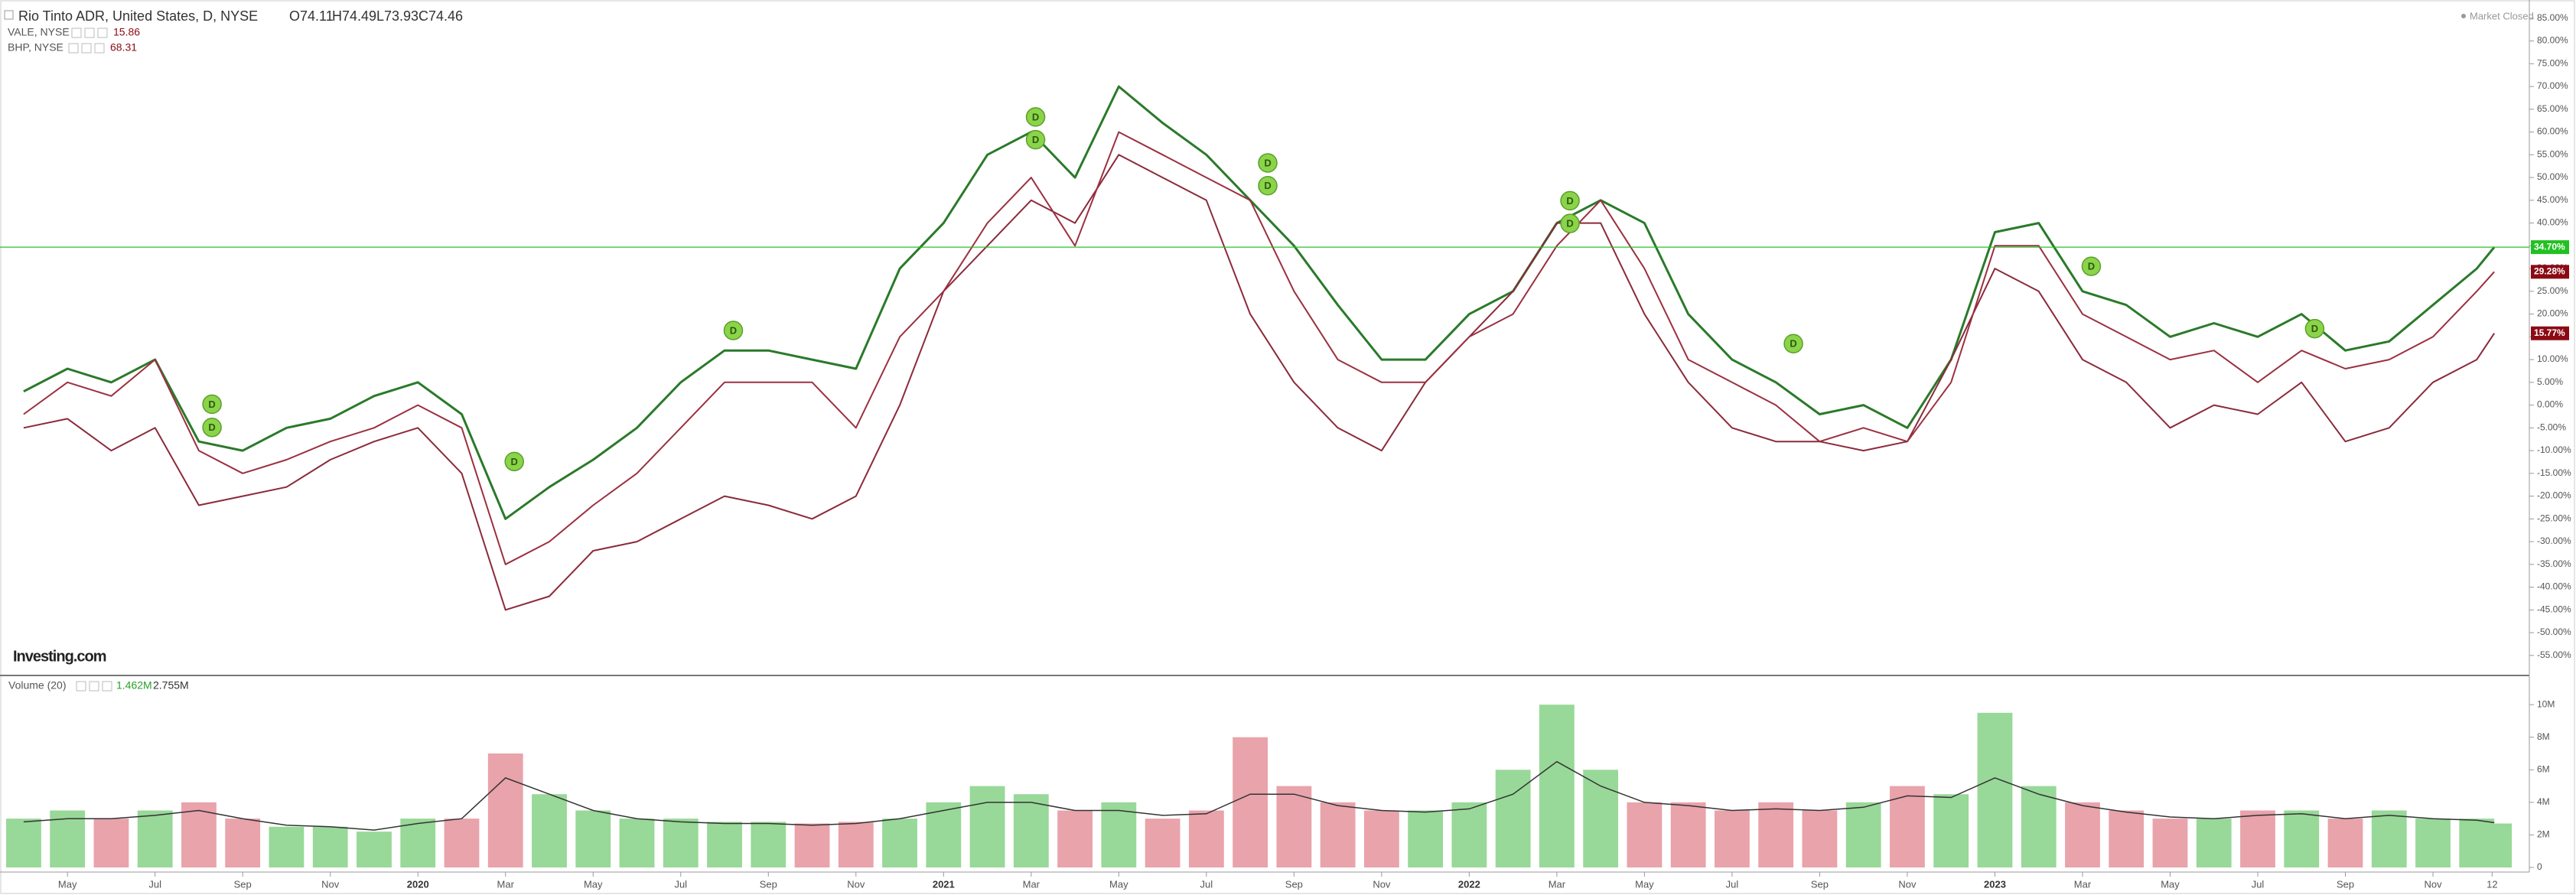  Describe the element at coordinates (2553, 153) in the screenshot. I see `y-tick-label: 55.00%` at that location.